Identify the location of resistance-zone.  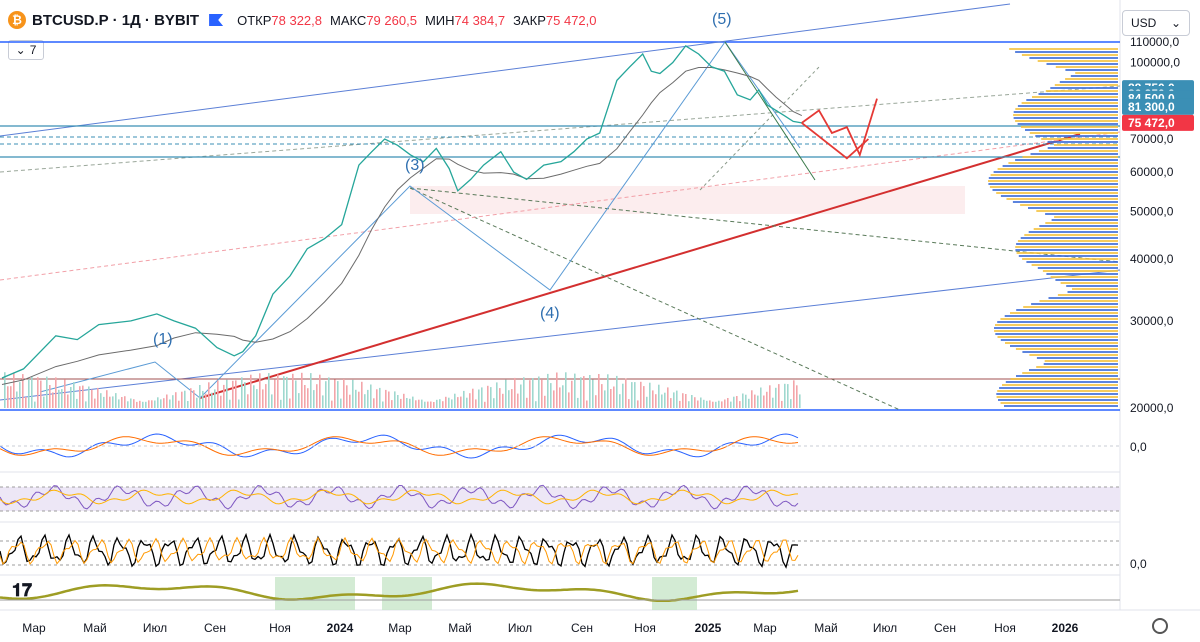
(687, 200).